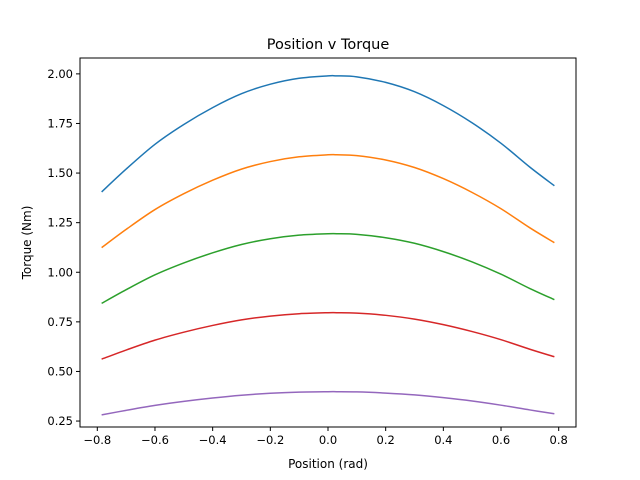  What do you see at coordinates (328, 464) in the screenshot?
I see `x-axis-label: Position (rad)` at bounding box center [328, 464].